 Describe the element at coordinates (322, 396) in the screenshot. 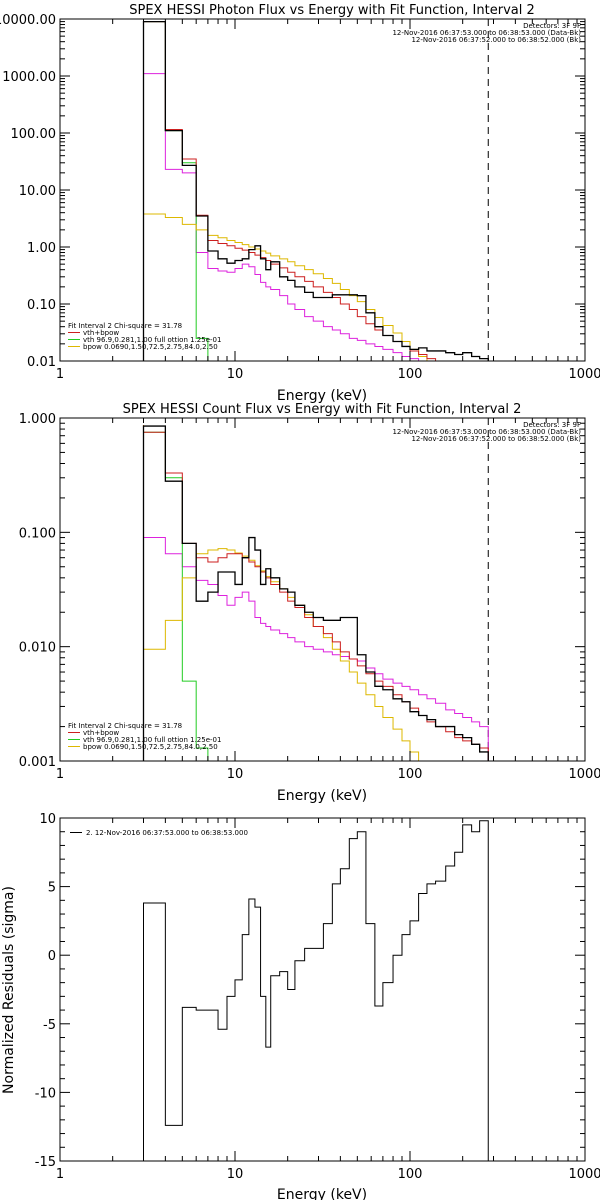

I see `photon-flux-xlabel: Energy (keV)` at that location.